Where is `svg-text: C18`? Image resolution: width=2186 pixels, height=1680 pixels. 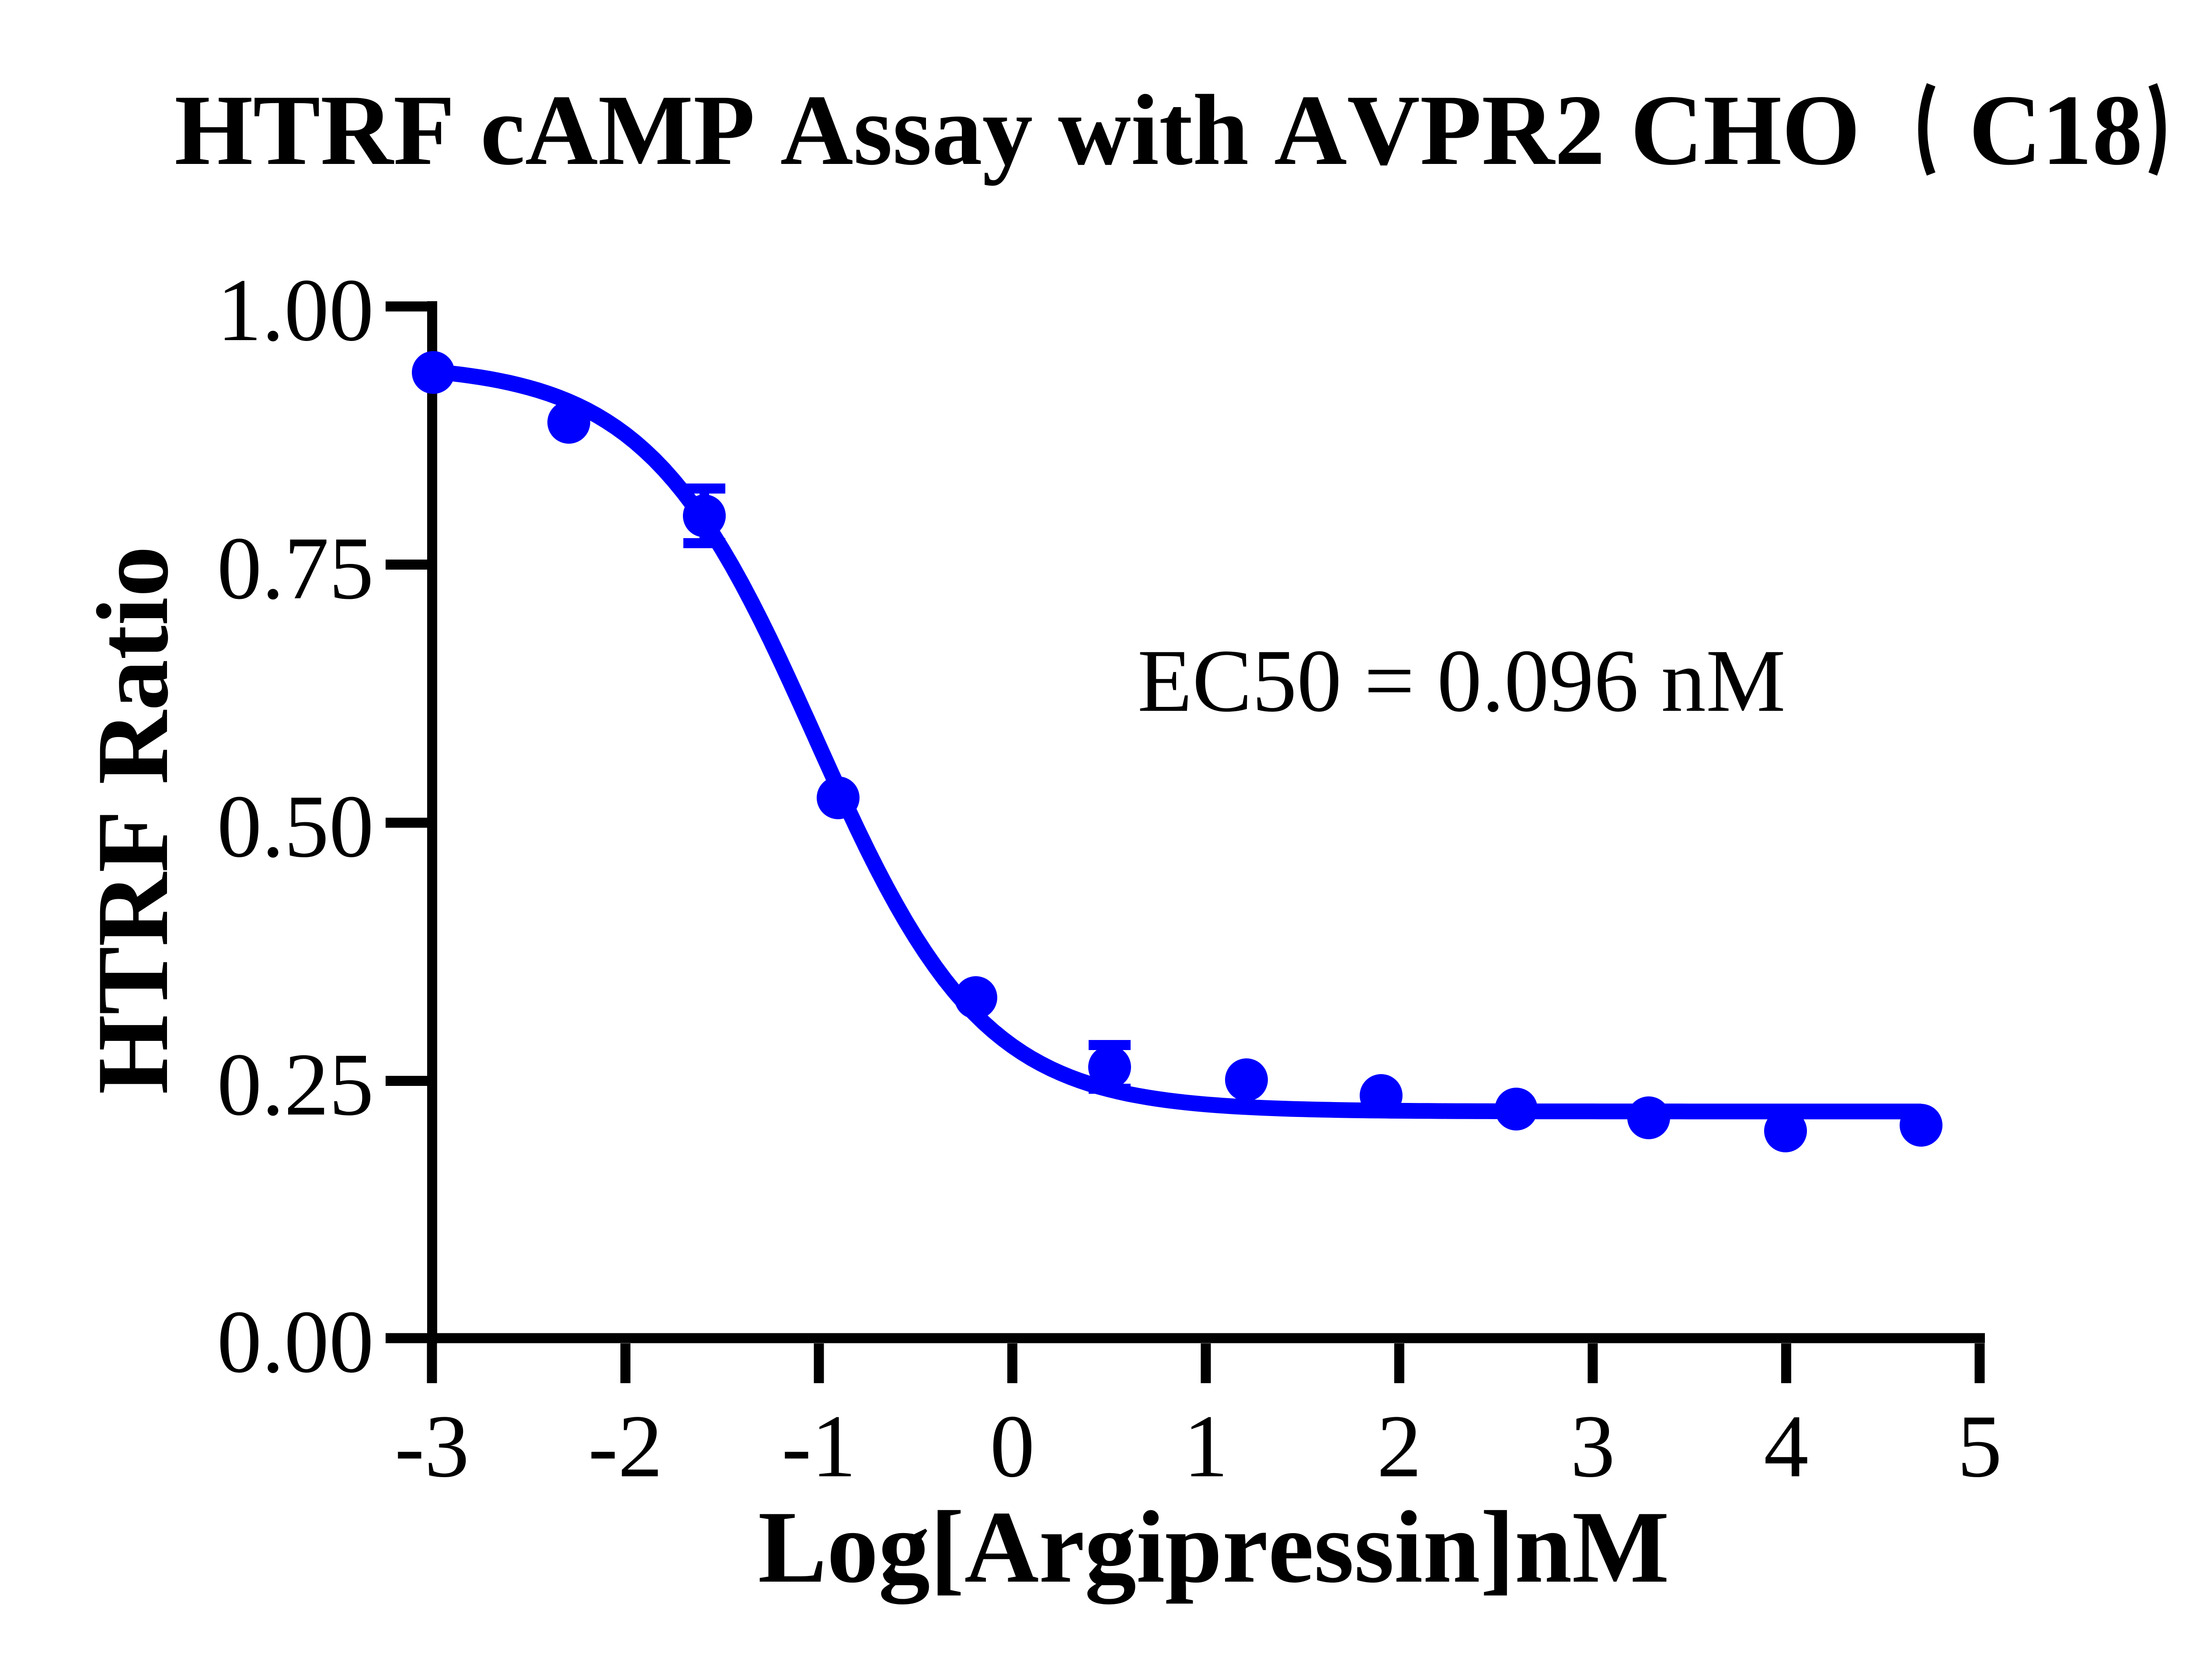
svg-text: C18 is located at coordinates (2056, 130).